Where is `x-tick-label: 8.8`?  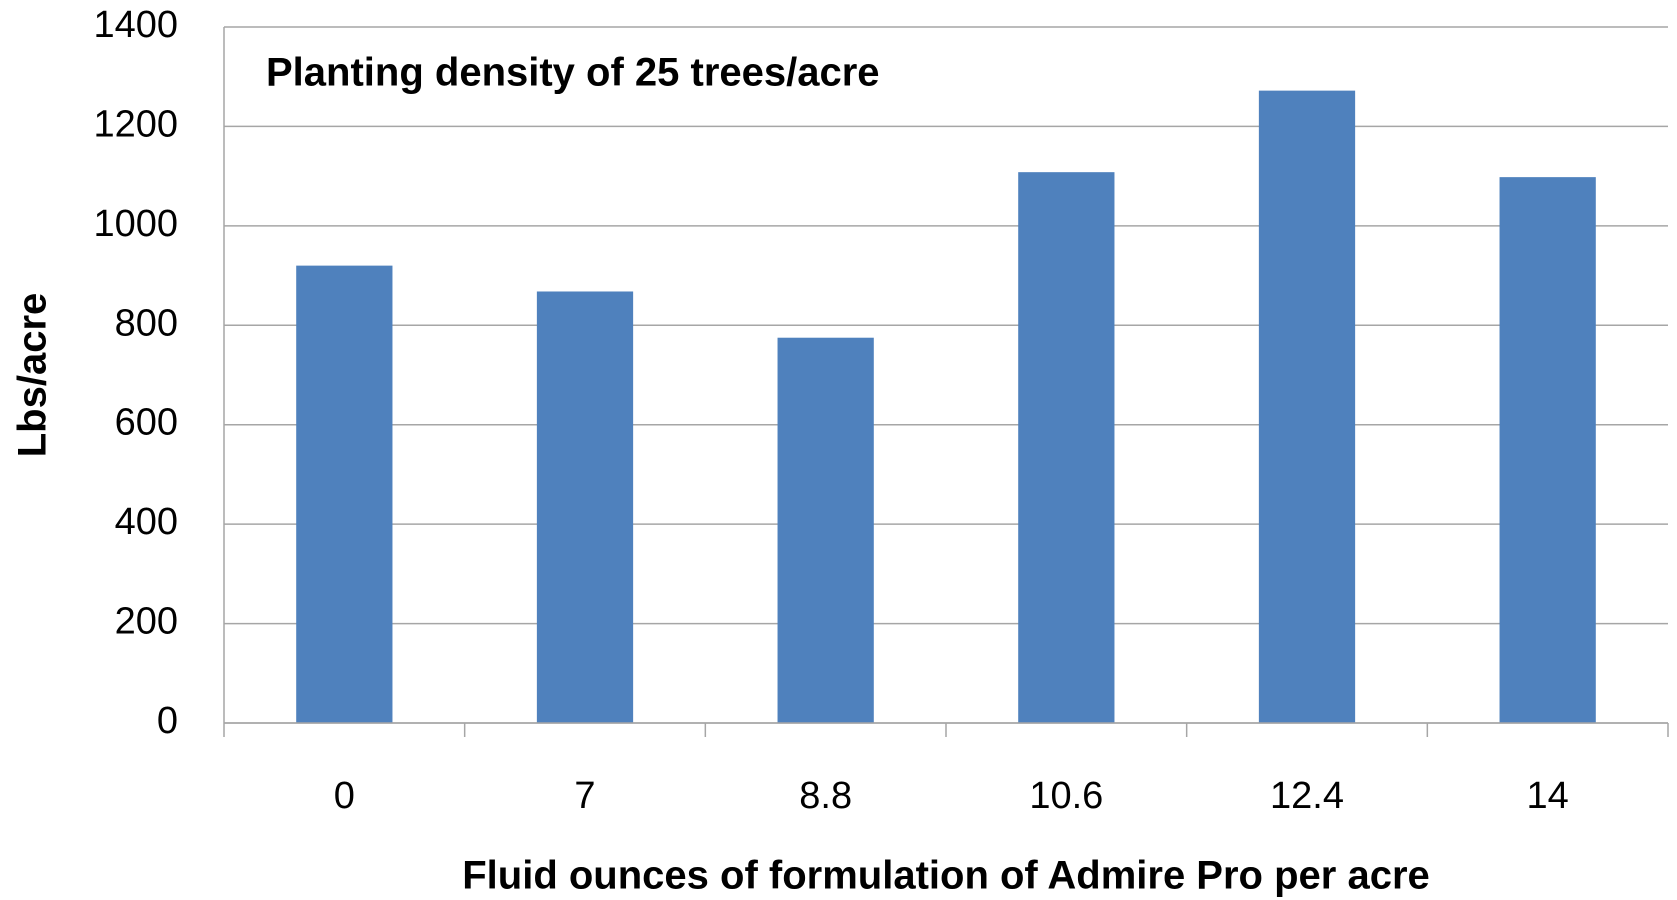 x-tick-label: 8.8 is located at coordinates (825, 796).